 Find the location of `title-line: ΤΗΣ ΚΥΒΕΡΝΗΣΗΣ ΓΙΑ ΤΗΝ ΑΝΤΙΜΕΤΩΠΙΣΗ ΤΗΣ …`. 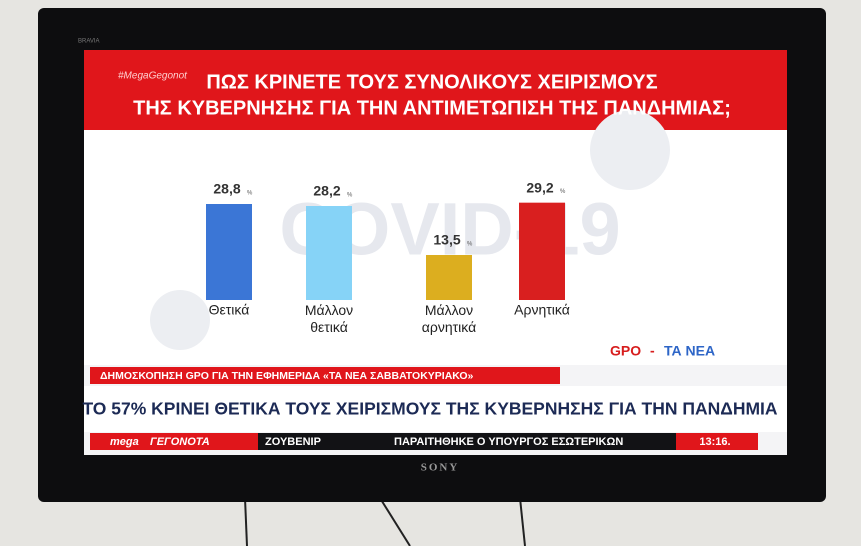

title-line: ΤΗΣ ΚΥΒΕΡΝΗΣΗΣ ΓΙΑ ΤΗΝ ΑΝΤΙΜΕΤΩΠΙΣΗ ΤΗΣ … is located at coordinates (432, 108).